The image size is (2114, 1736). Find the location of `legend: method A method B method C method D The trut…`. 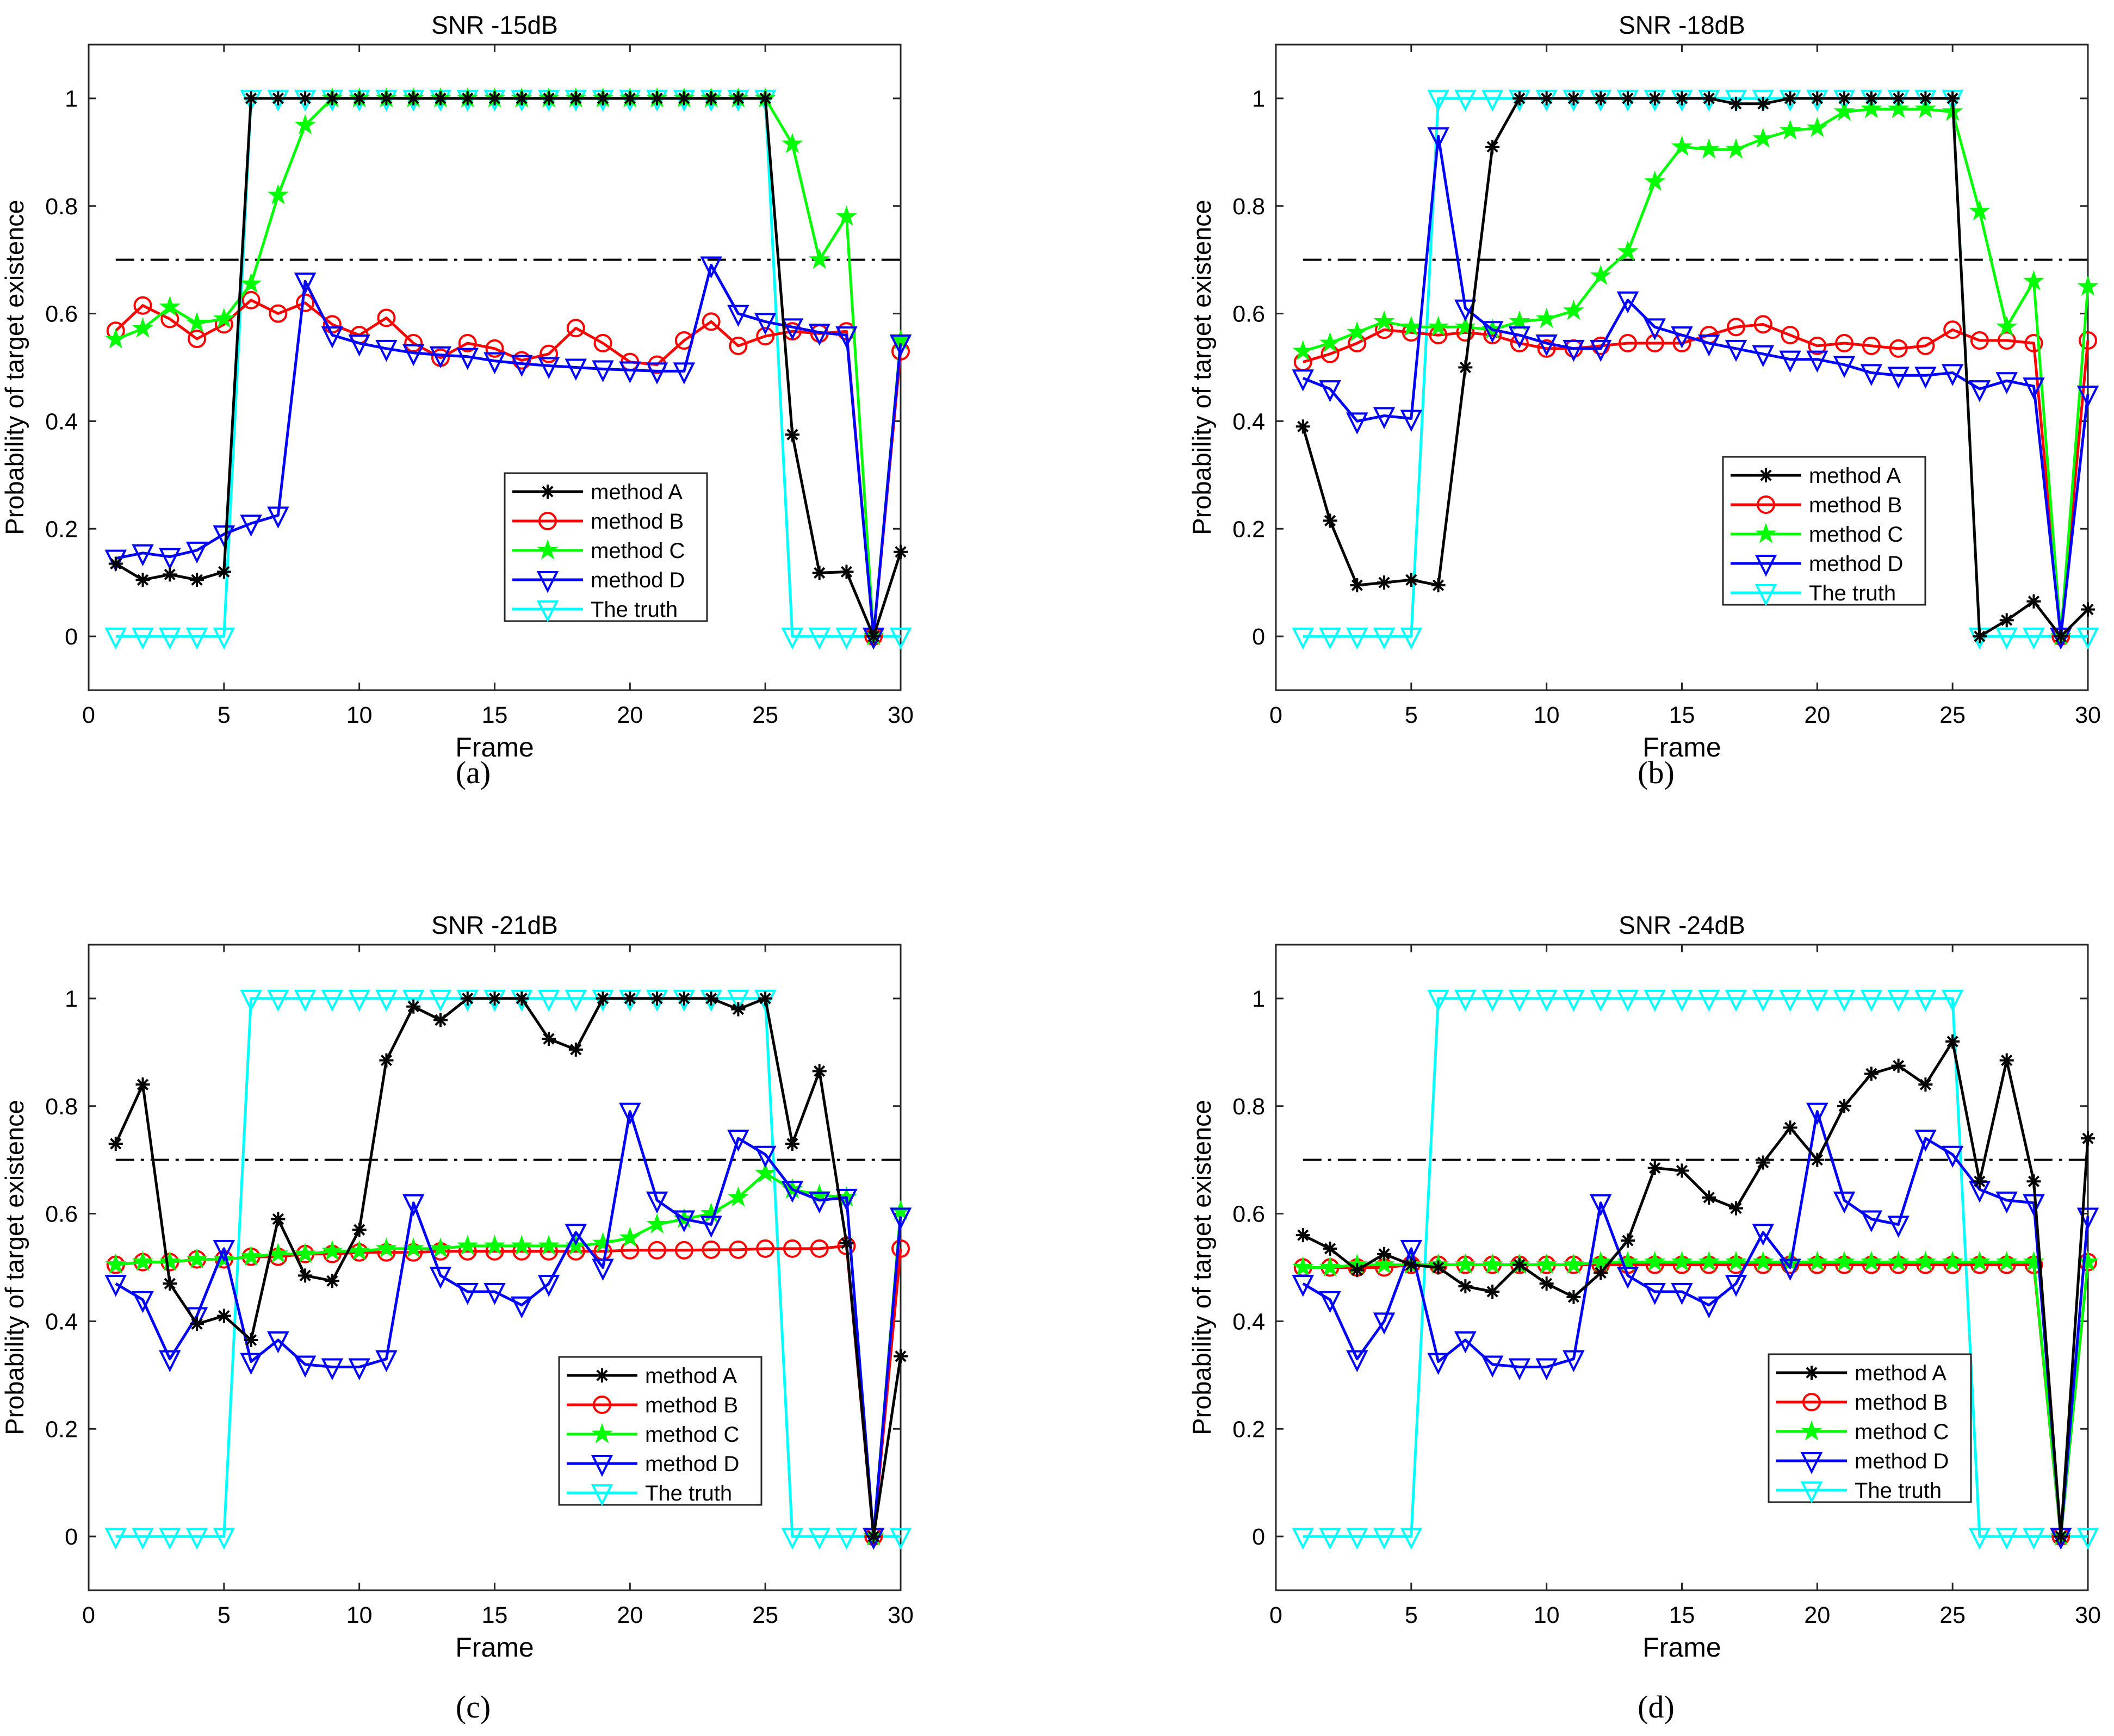

legend: method A method B method C method D The trut… is located at coordinates (1870, 1428).